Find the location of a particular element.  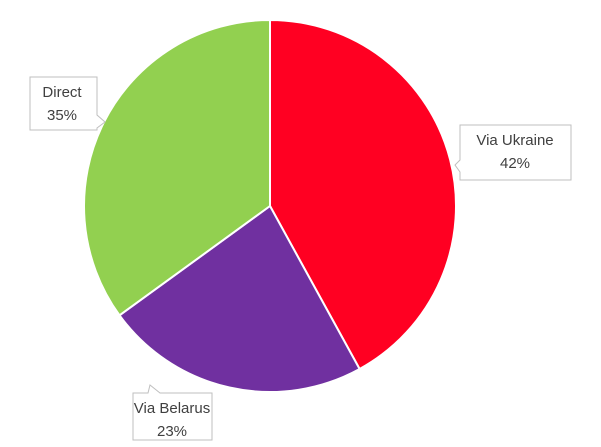

data-label-value: 23% is located at coordinates (172, 431).